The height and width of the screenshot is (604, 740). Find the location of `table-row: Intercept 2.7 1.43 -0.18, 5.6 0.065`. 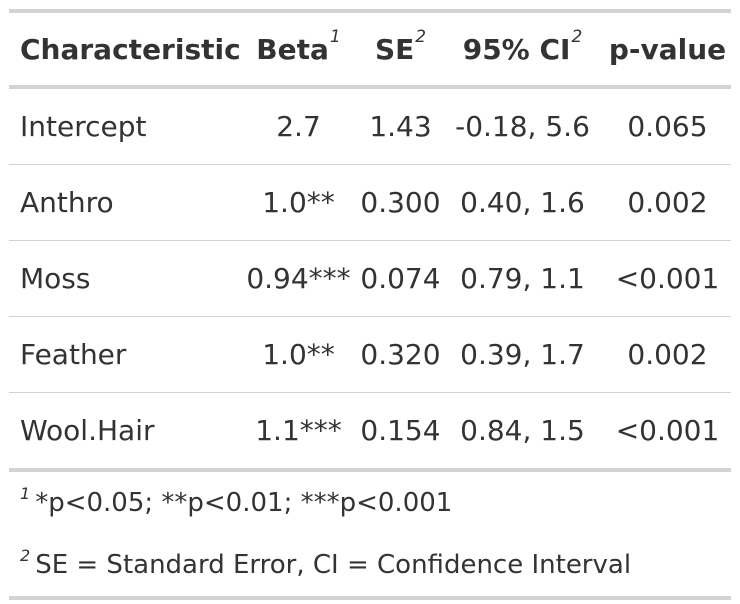

table-row: Intercept 2.7 1.43 -0.18, 5.6 0.065 is located at coordinates (370, 127).